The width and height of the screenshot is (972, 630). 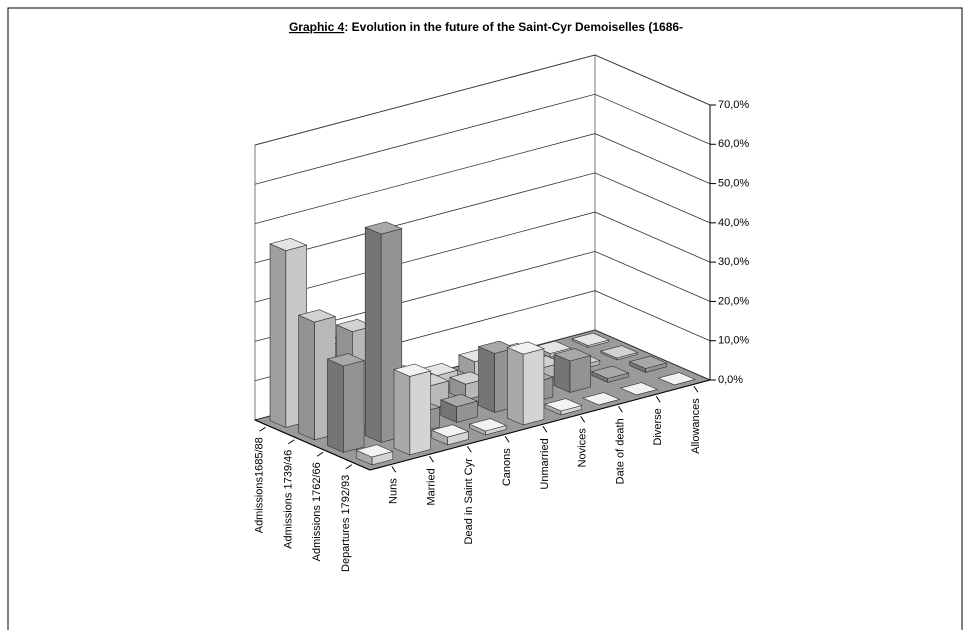 I want to click on y-tick-label: 30,0%, so click(x=733, y=262).